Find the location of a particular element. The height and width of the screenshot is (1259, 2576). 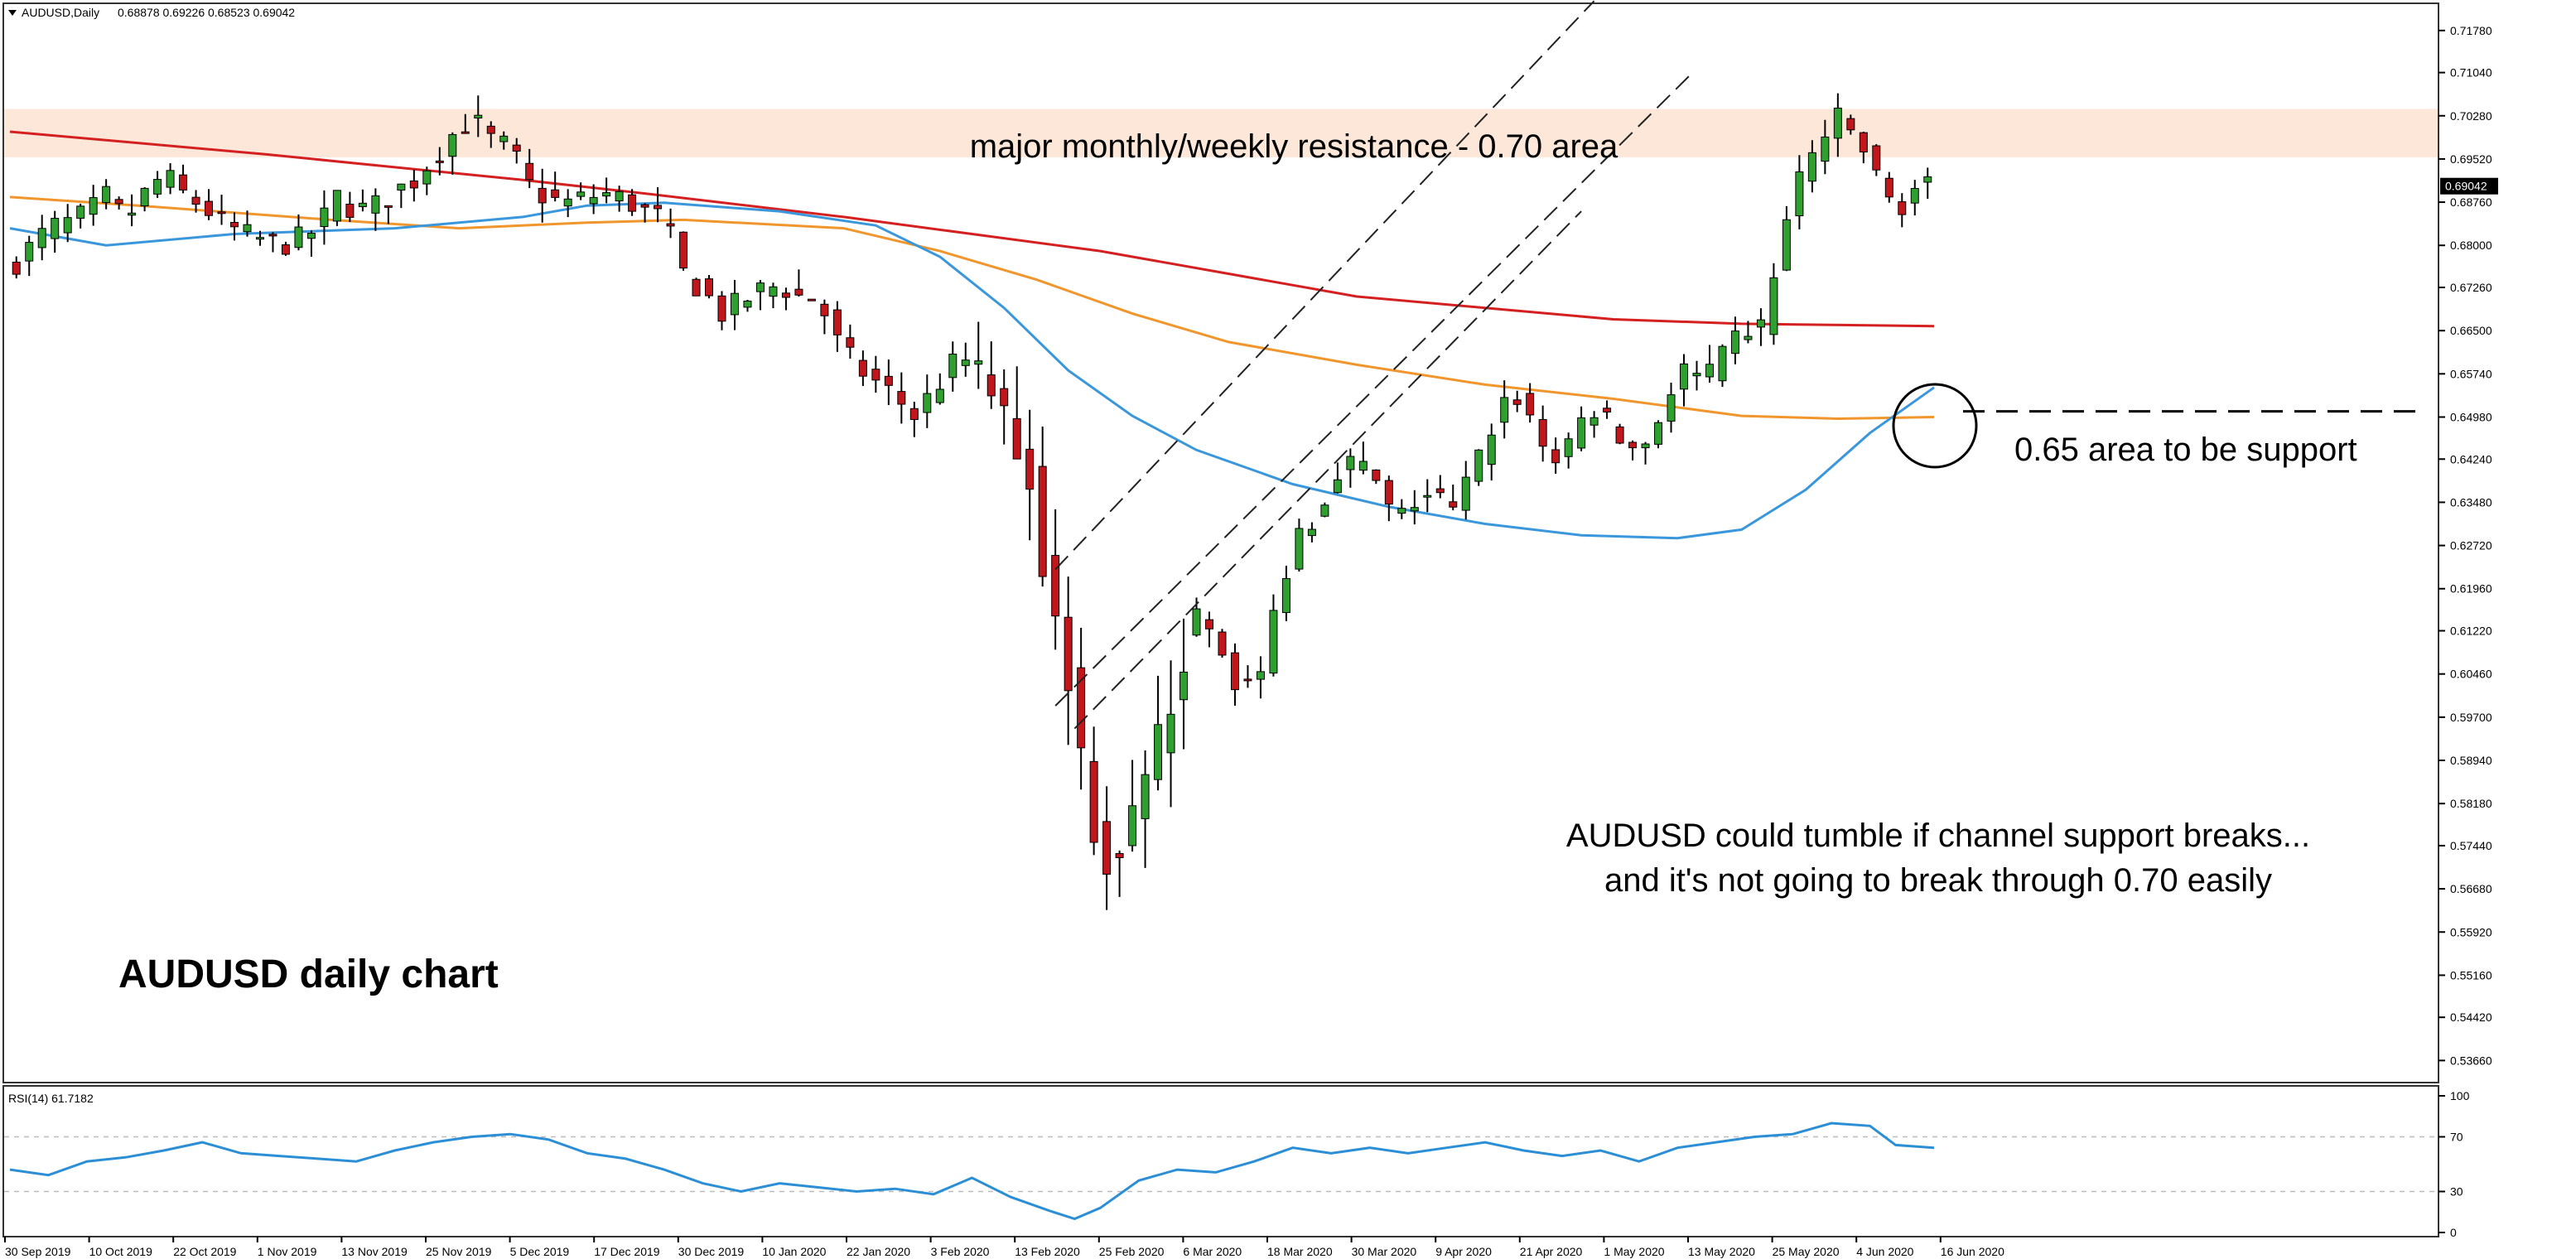

time-tick-label: 18 Mar 2020 is located at coordinates (1300, 1251).